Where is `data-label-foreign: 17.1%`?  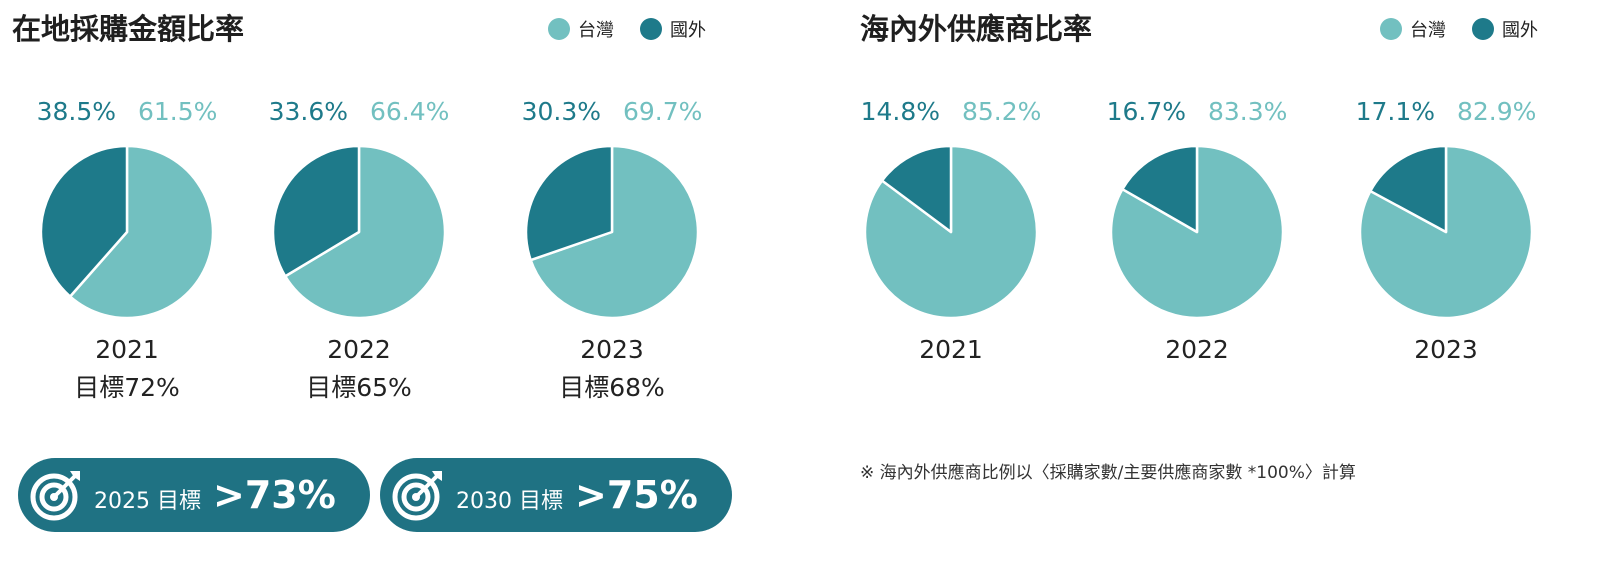 data-label-foreign: 17.1% is located at coordinates (1395, 111).